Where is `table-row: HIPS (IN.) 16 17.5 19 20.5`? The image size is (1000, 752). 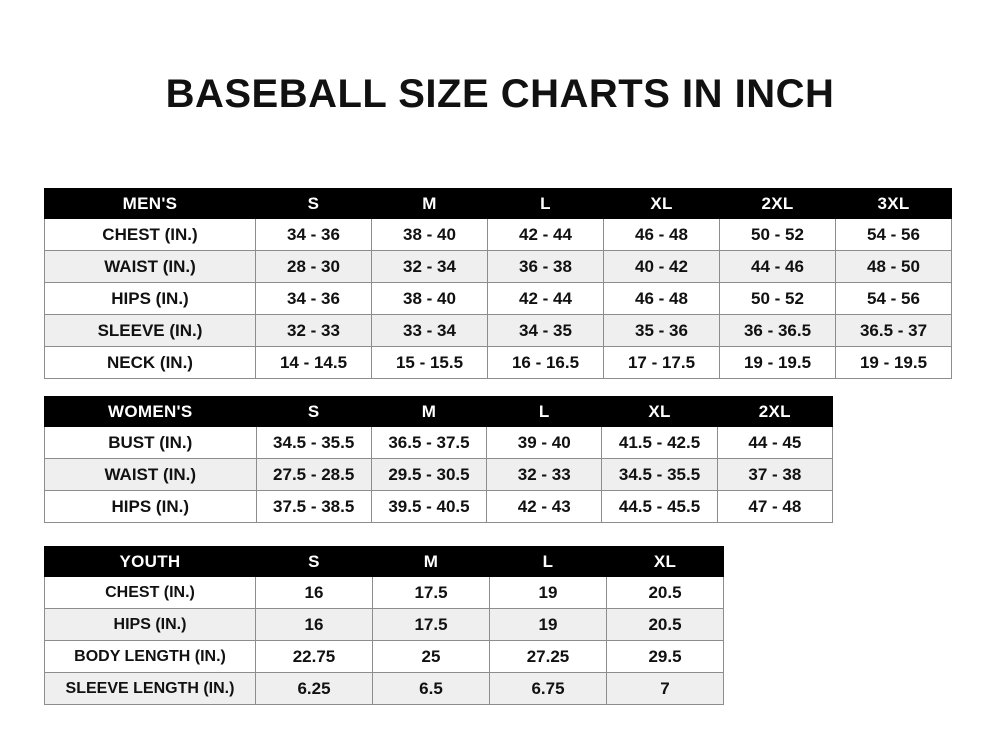 table-row: HIPS (IN.) 16 17.5 19 20.5 is located at coordinates (384, 624).